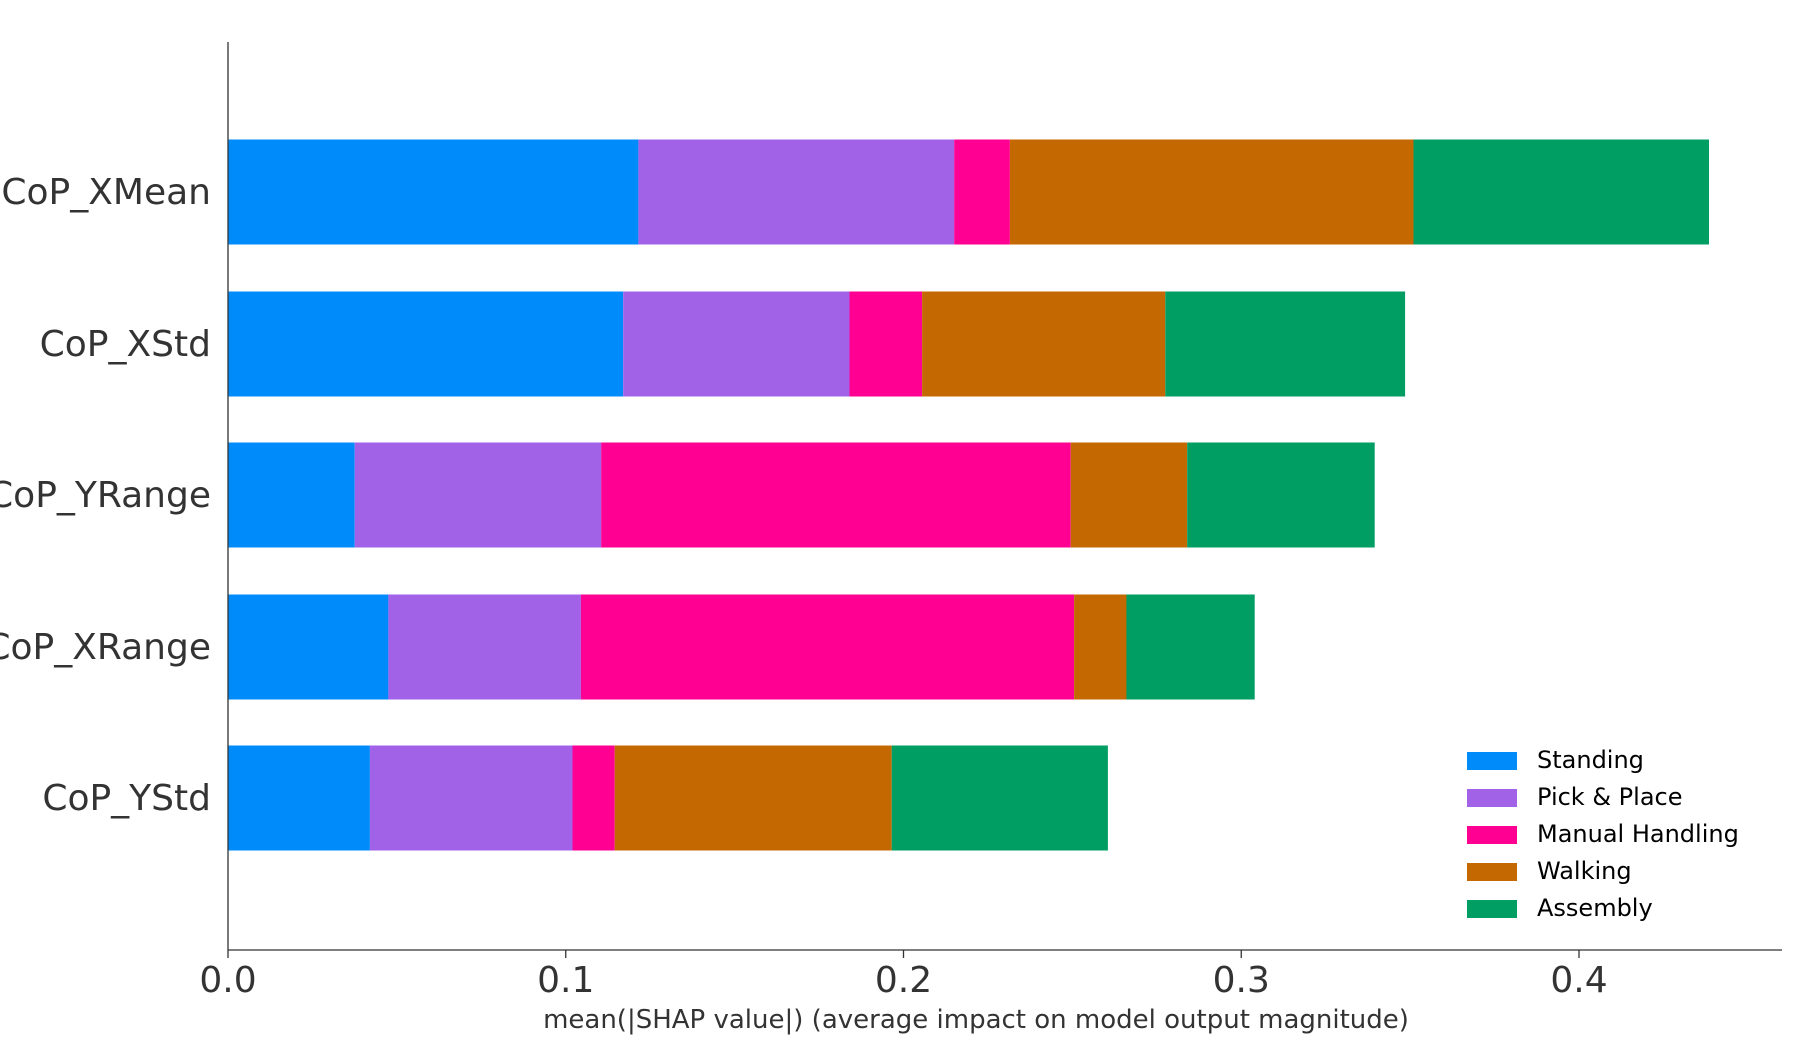 The height and width of the screenshot is (1054, 1800). What do you see at coordinates (125, 344) in the screenshot?
I see `y-tick-label: CoP_XStd` at bounding box center [125, 344].